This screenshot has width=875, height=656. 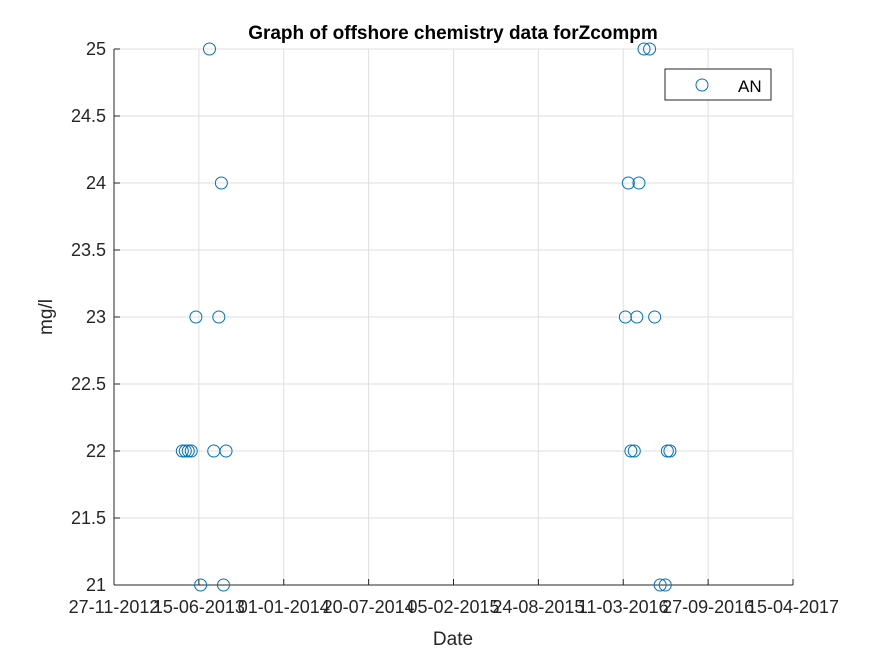 I want to click on x-tick-label: 05-02-2015, so click(x=453, y=607).